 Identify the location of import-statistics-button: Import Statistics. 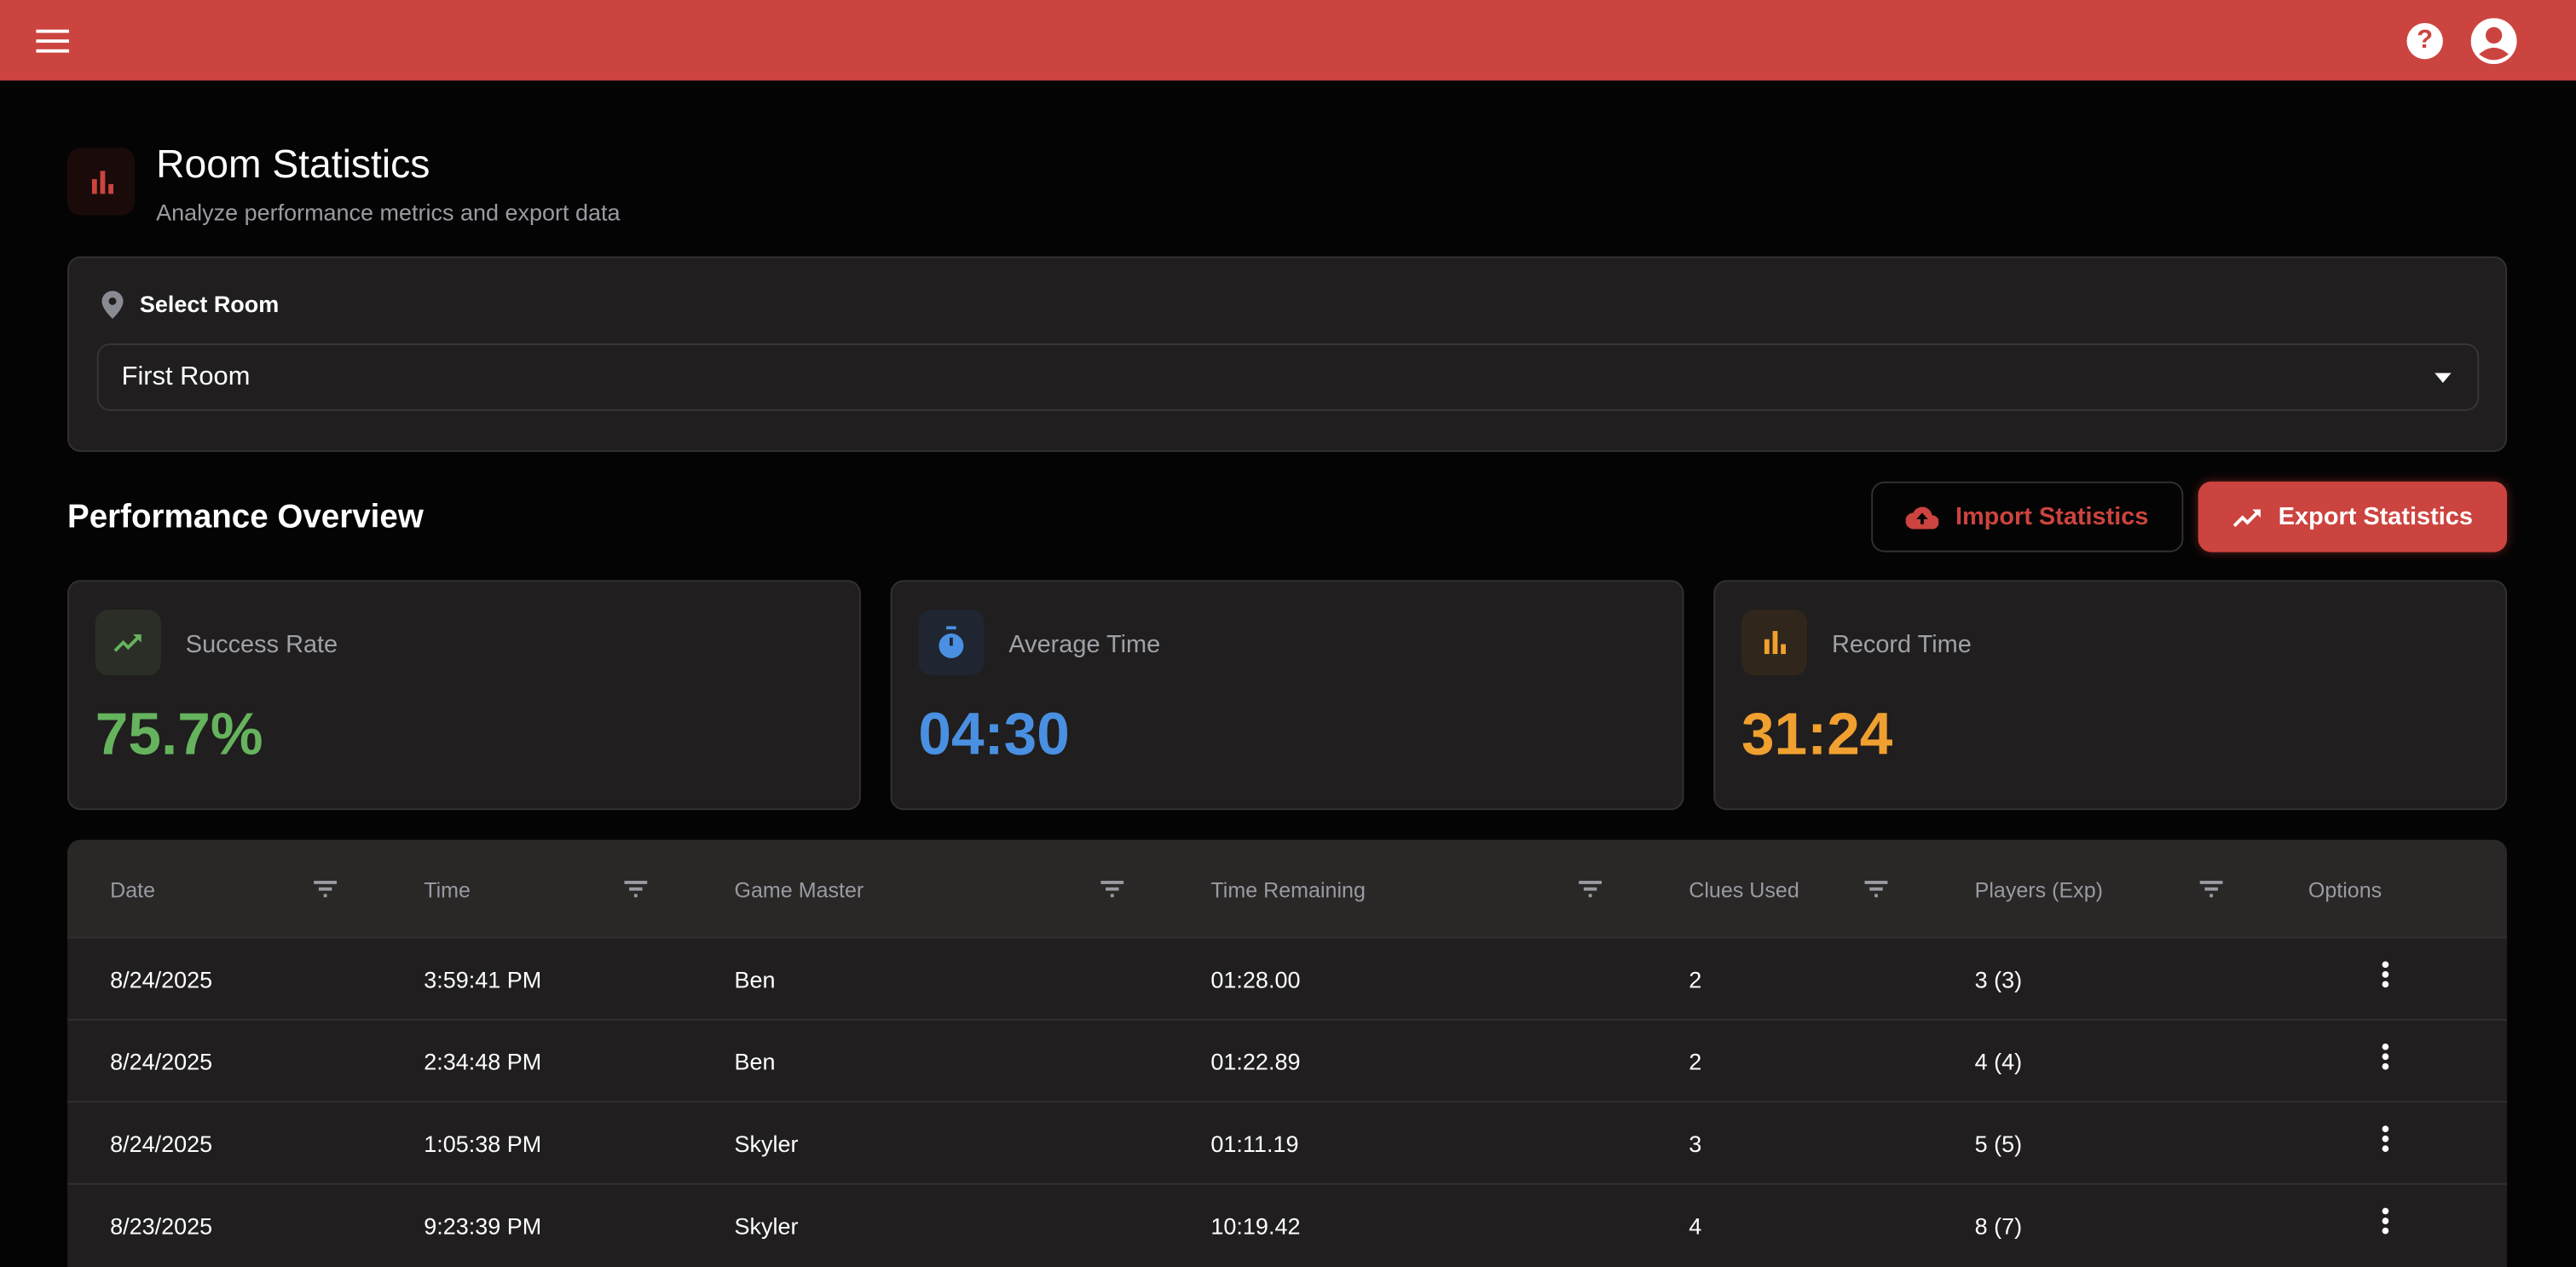
(2027, 517).